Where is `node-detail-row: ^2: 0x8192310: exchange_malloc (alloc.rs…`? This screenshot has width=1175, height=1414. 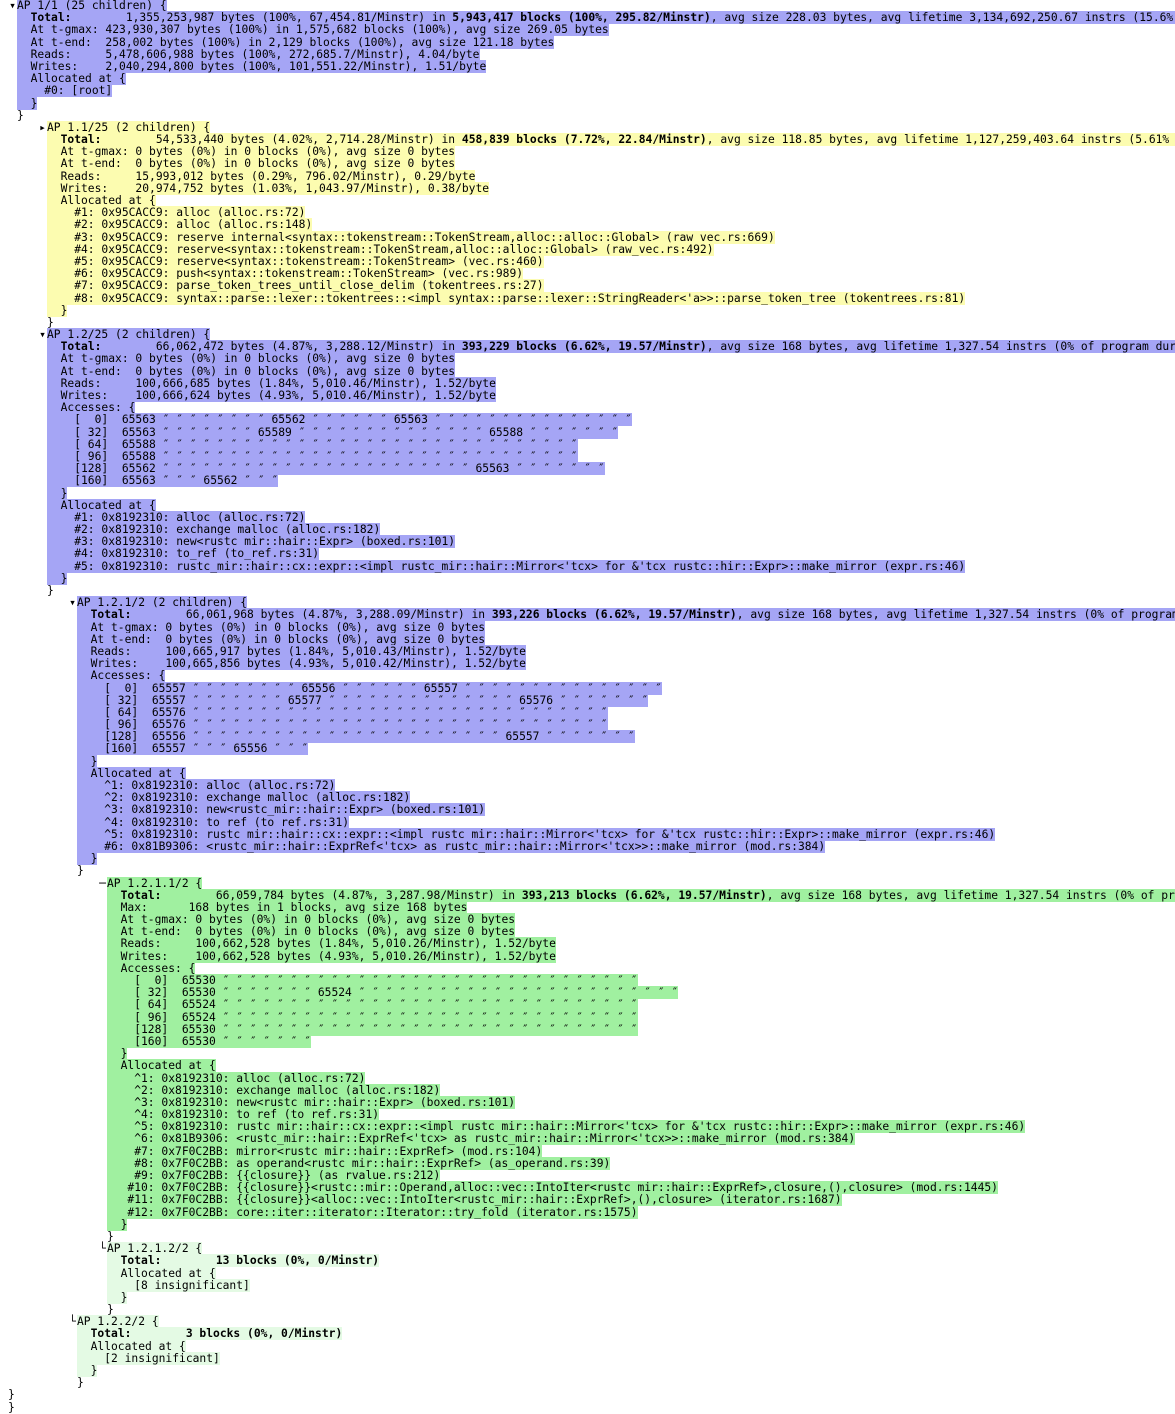 node-detail-row: ^2: 0x8192310: exchange_malloc (alloc.rs… is located at coordinates (587, 1090).